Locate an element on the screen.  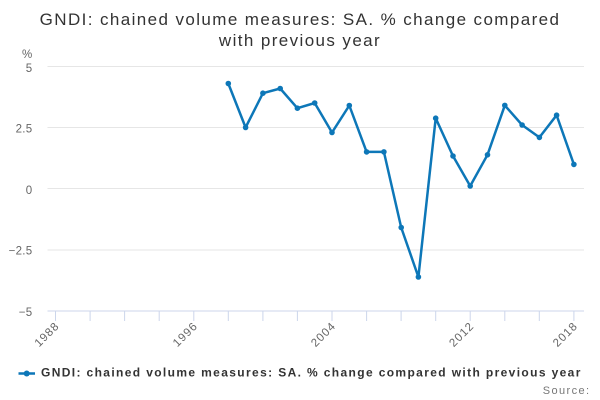
svg-text: −5 is located at coordinates (26, 313).